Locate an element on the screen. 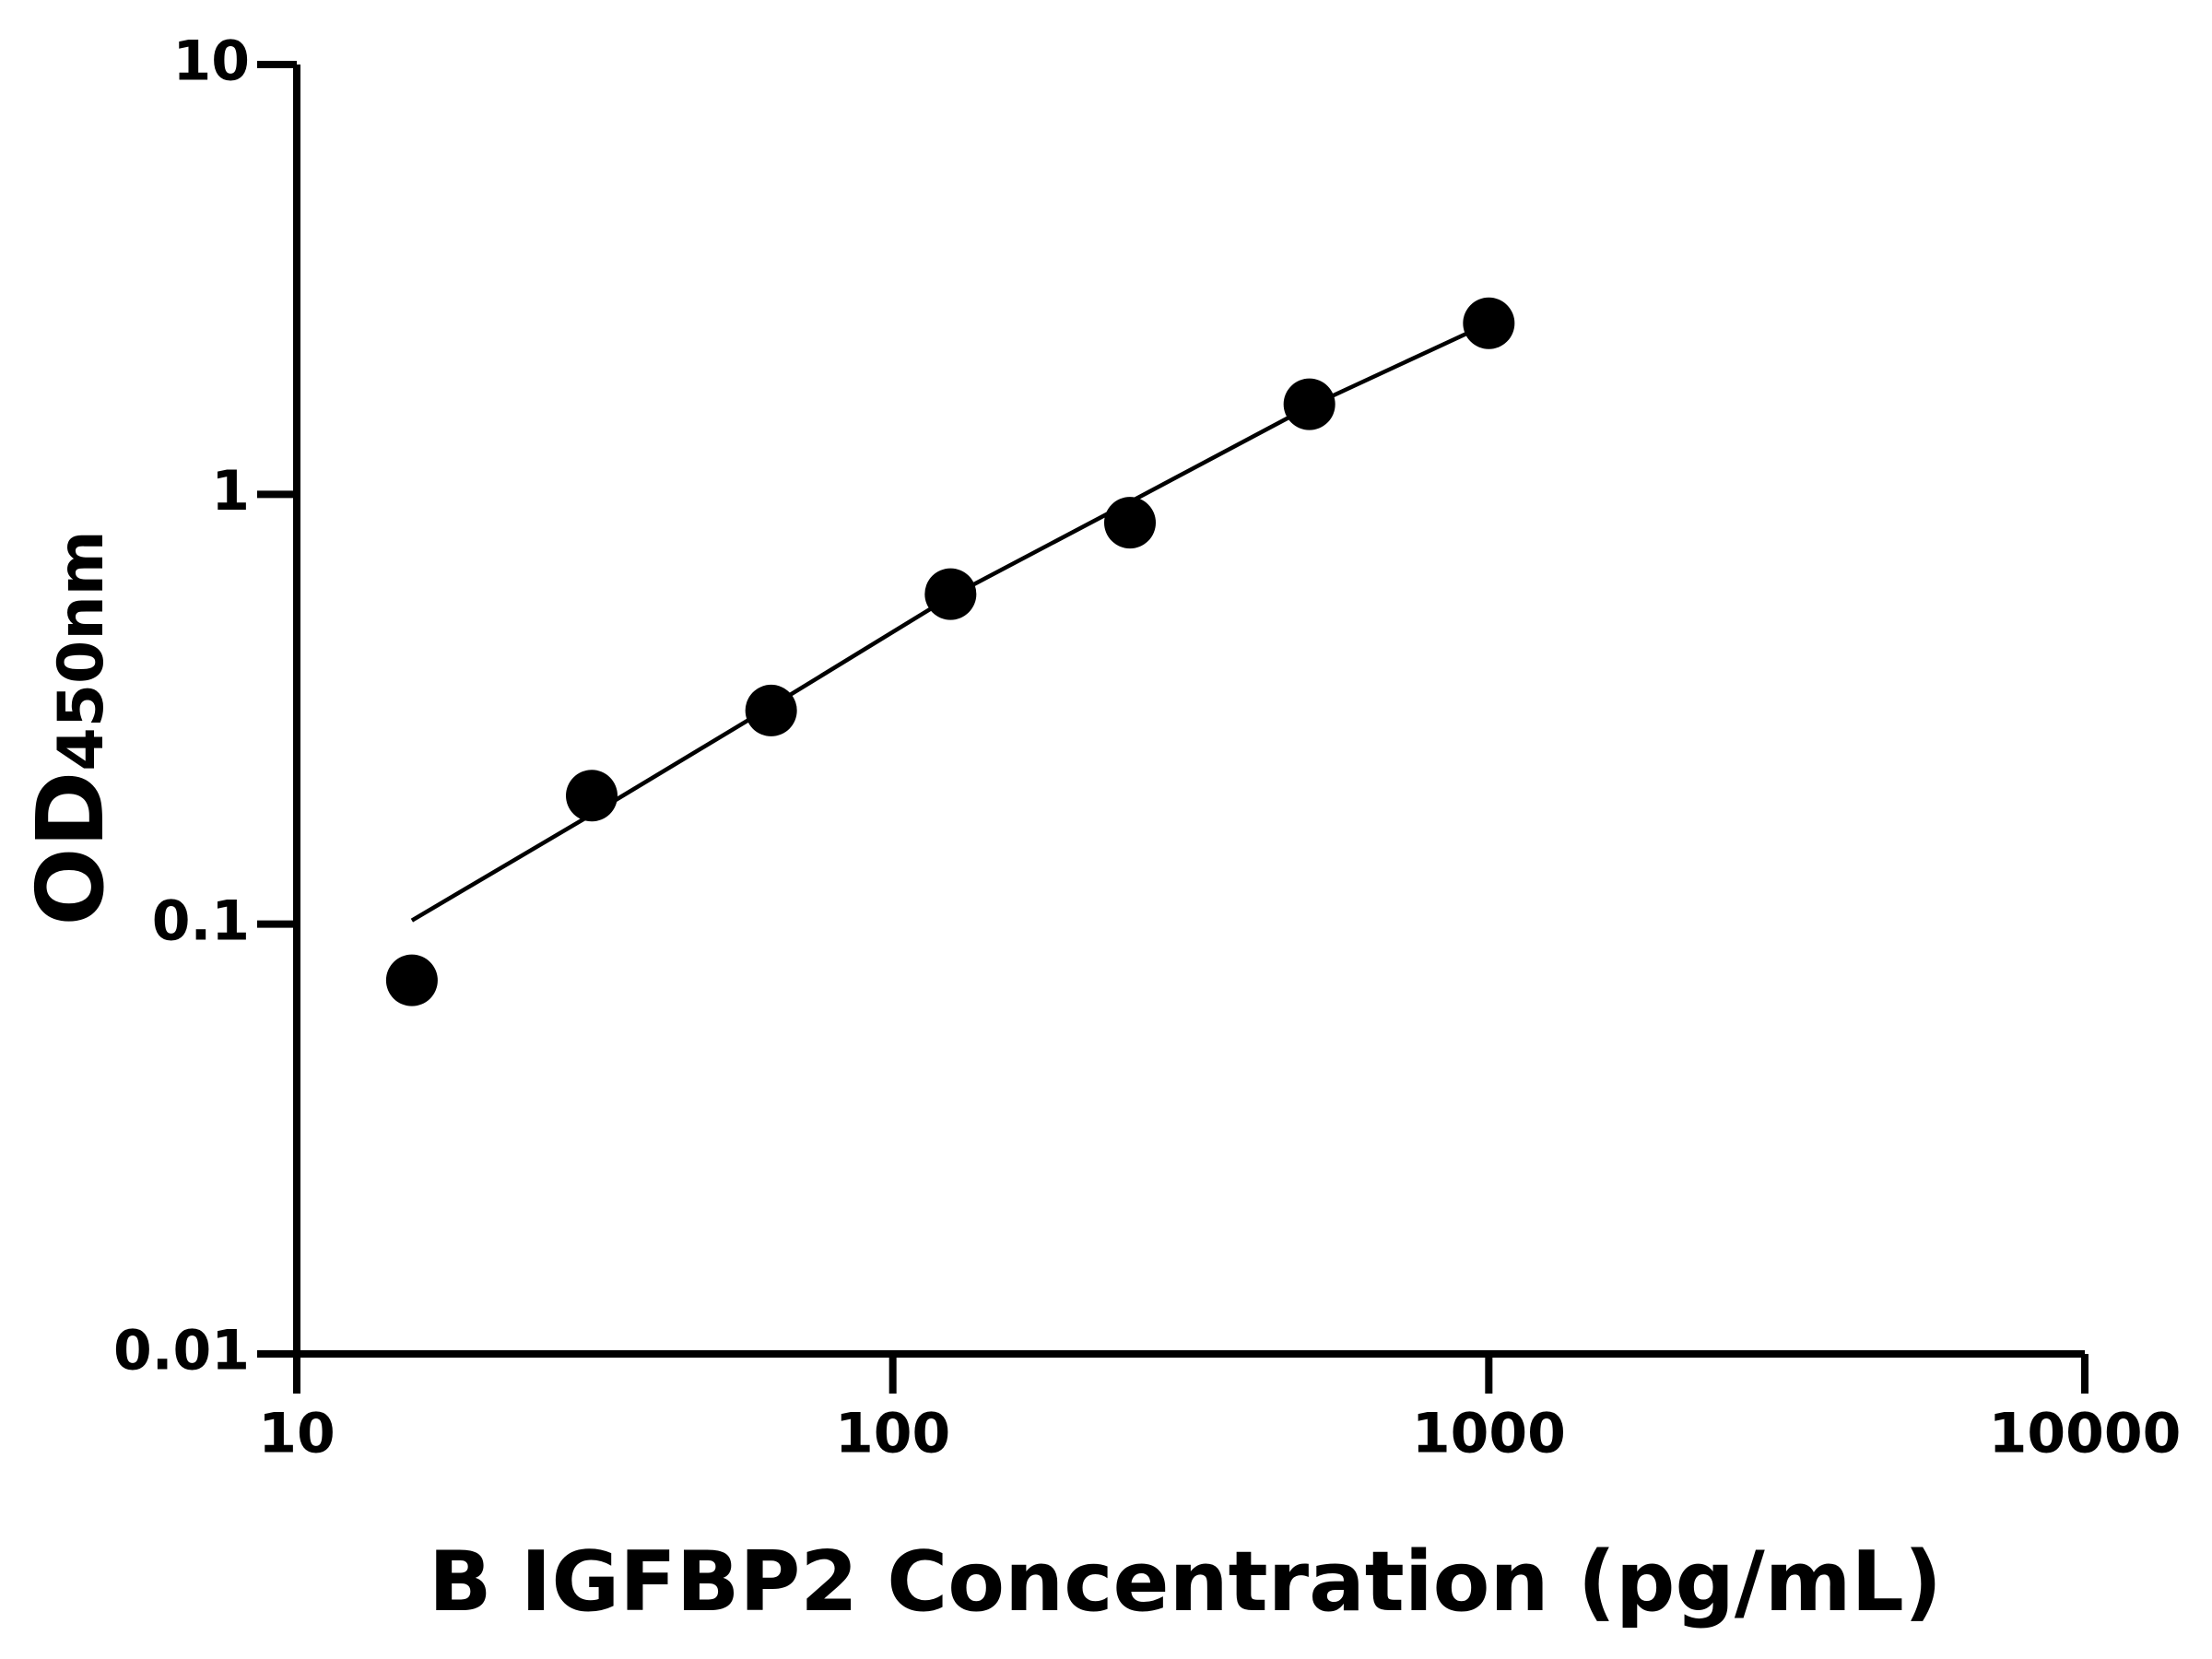 Image resolution: width=2212 pixels, height=1659 pixels. y-axis-label-subscript: 450nm is located at coordinates (81, 650).